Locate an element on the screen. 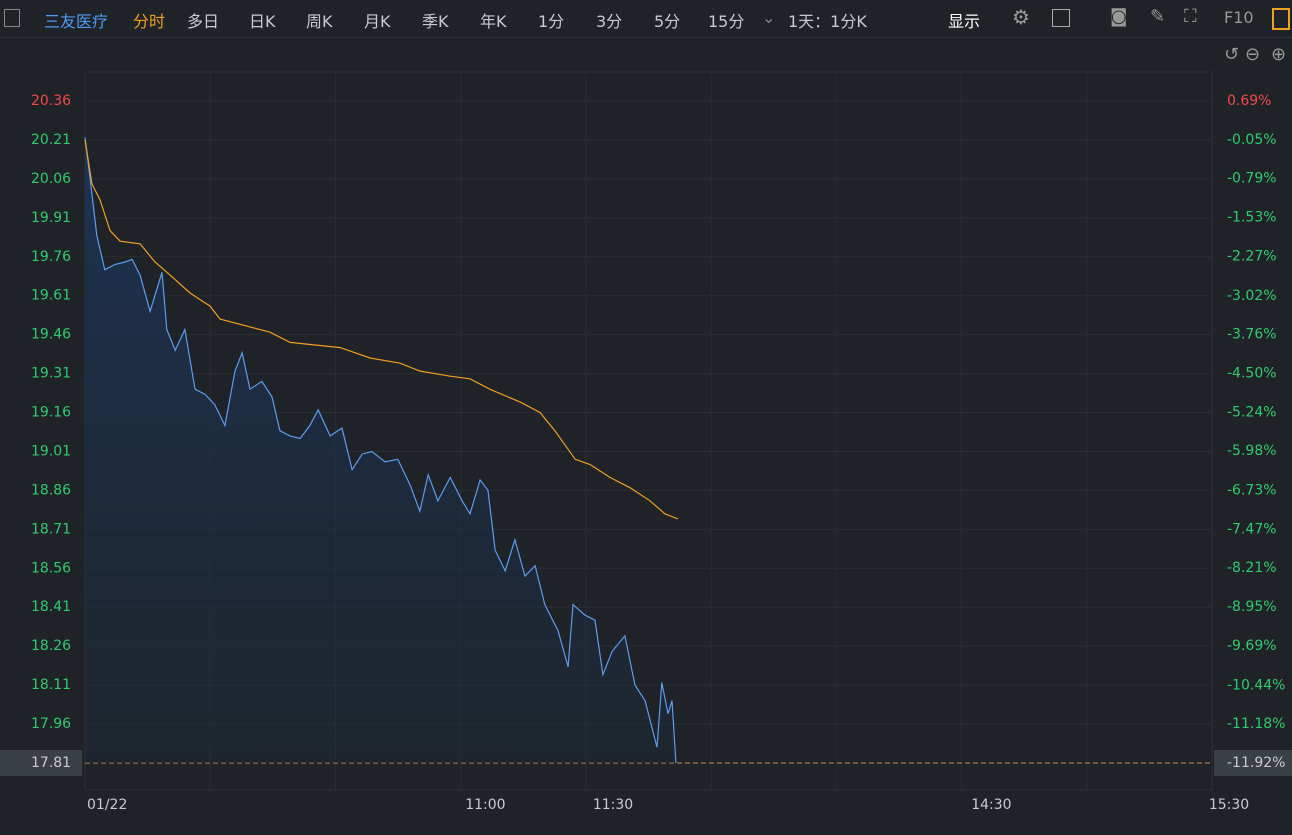  box-icon is located at coordinates (1061, 18).